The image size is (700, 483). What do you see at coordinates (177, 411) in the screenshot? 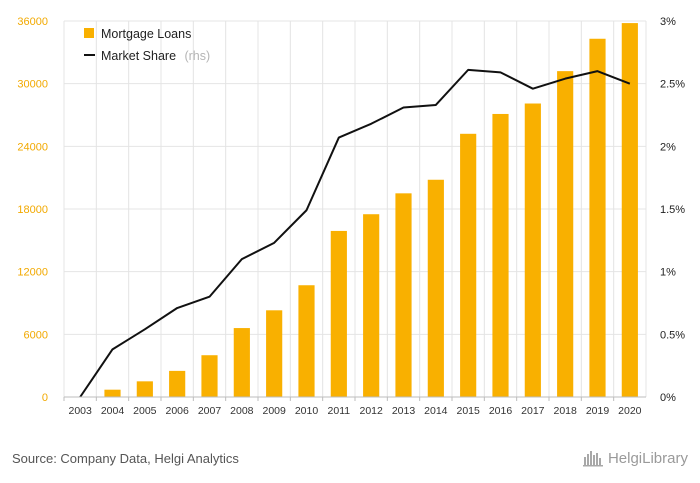
I see `x-tick-label: 2006` at bounding box center [177, 411].